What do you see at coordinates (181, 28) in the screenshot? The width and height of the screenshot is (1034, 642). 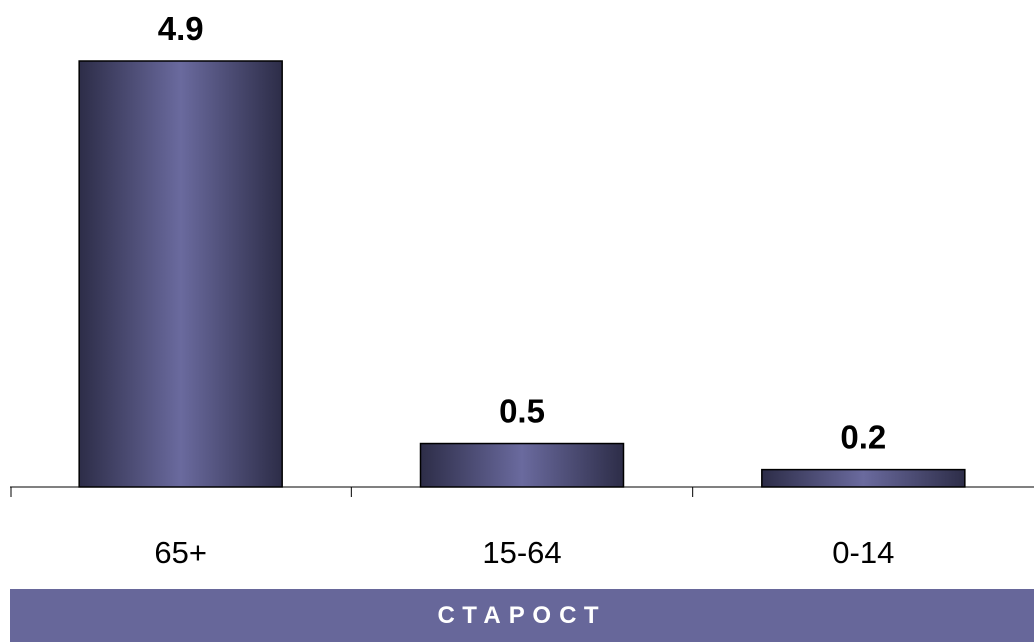 I see `value-label-65+: 4.9` at bounding box center [181, 28].